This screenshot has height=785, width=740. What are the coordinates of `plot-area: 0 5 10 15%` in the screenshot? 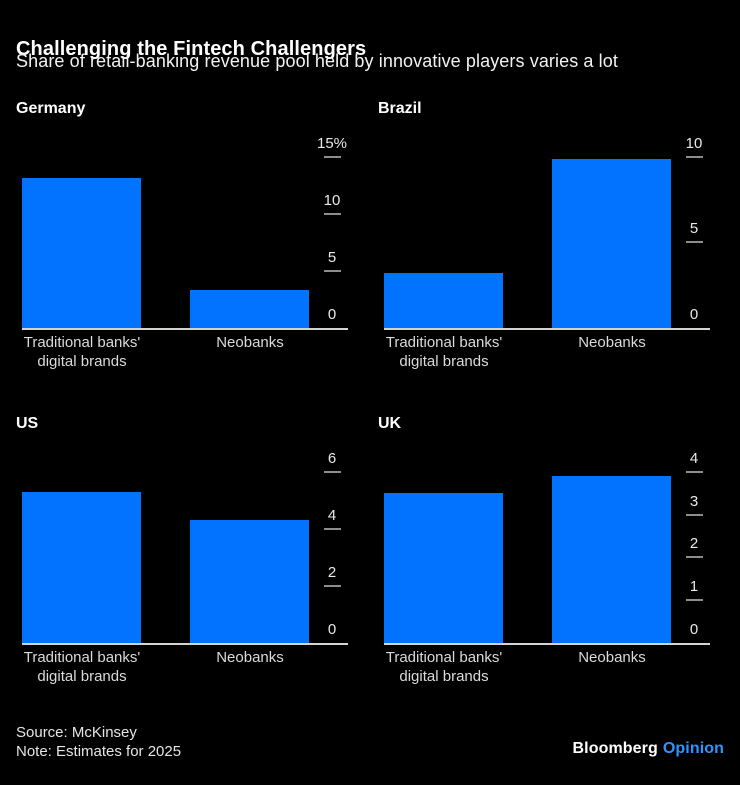 It's located at (189, 231).